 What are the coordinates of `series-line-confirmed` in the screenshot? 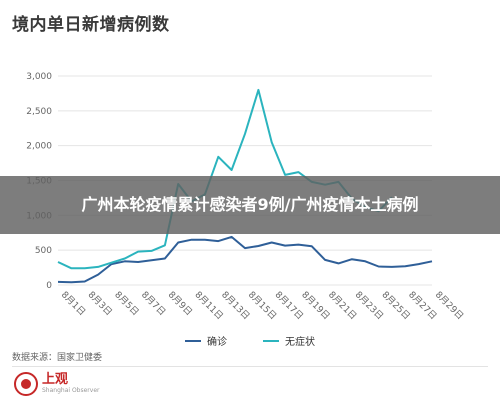 It's located at (245, 259).